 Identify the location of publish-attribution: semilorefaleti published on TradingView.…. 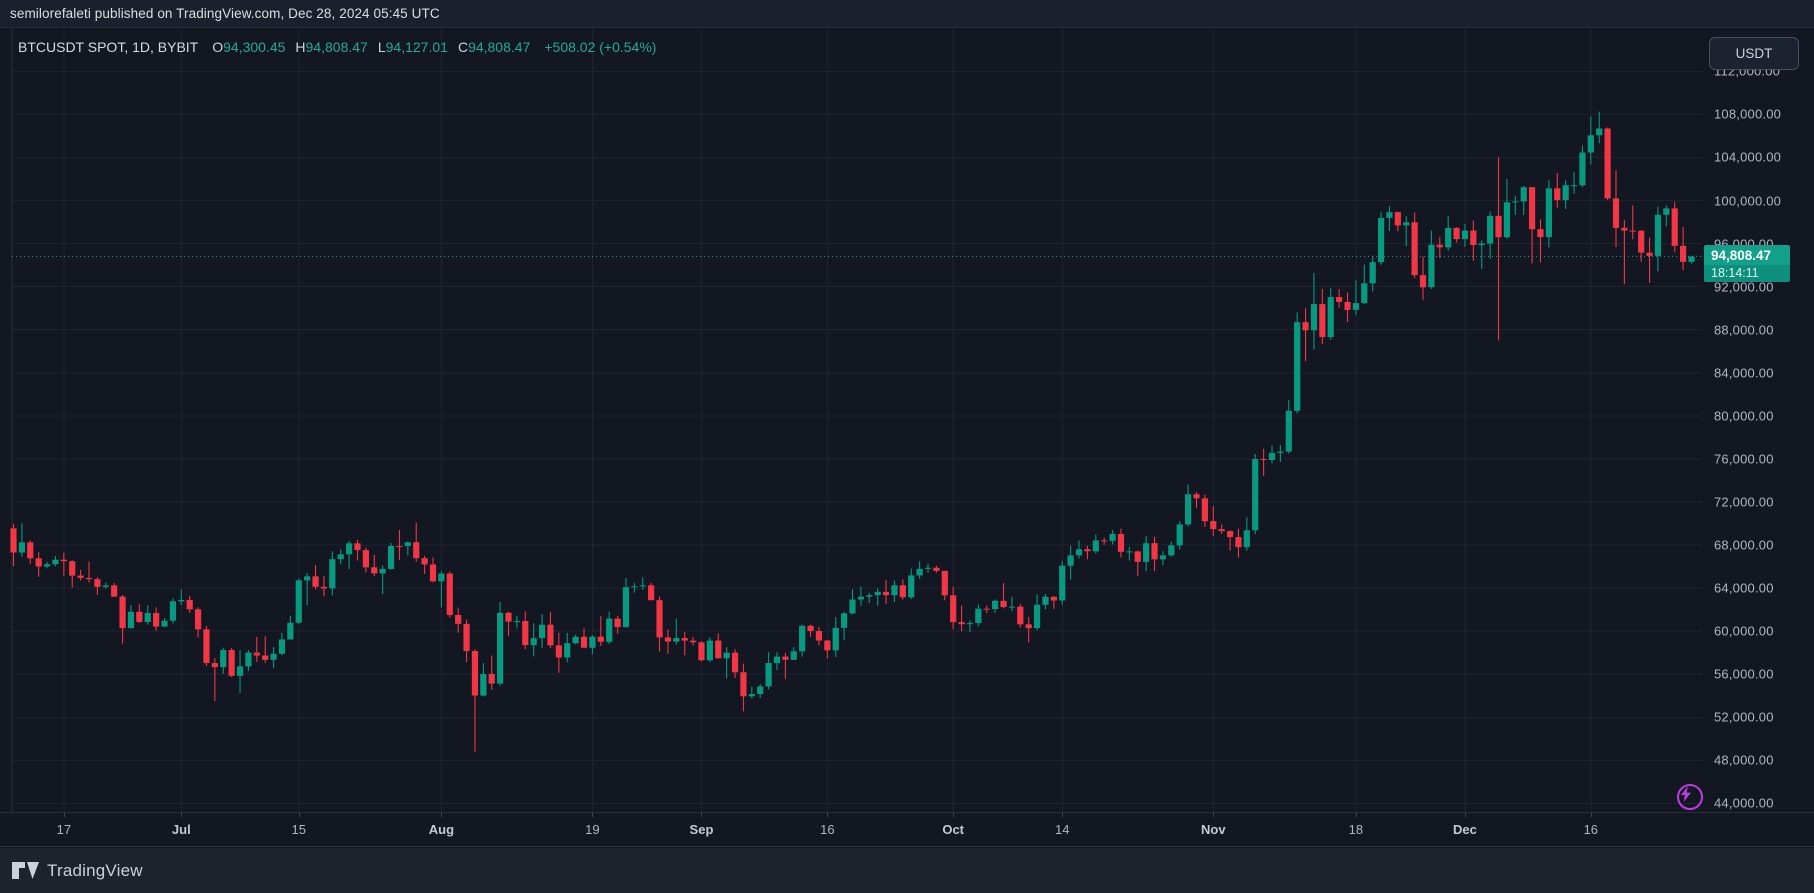
(225, 13).